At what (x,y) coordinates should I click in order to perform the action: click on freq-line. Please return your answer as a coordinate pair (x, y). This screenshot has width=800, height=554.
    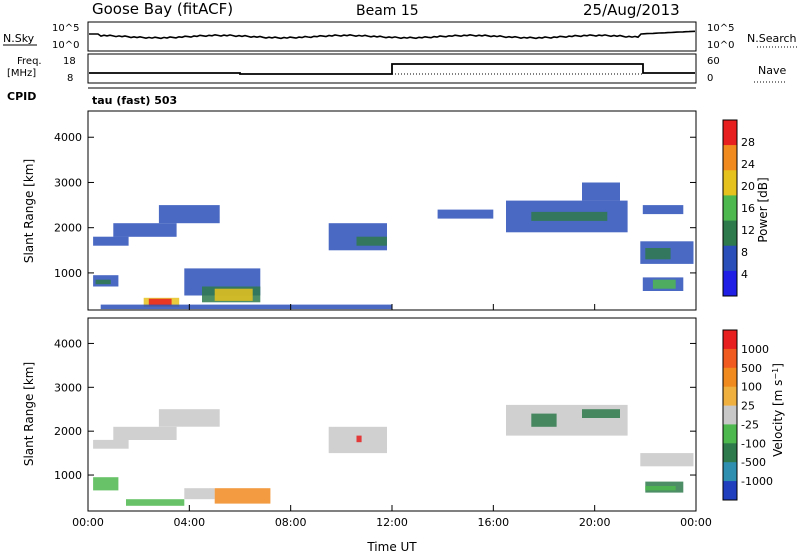
    Looking at the image, I should click on (392, 69).